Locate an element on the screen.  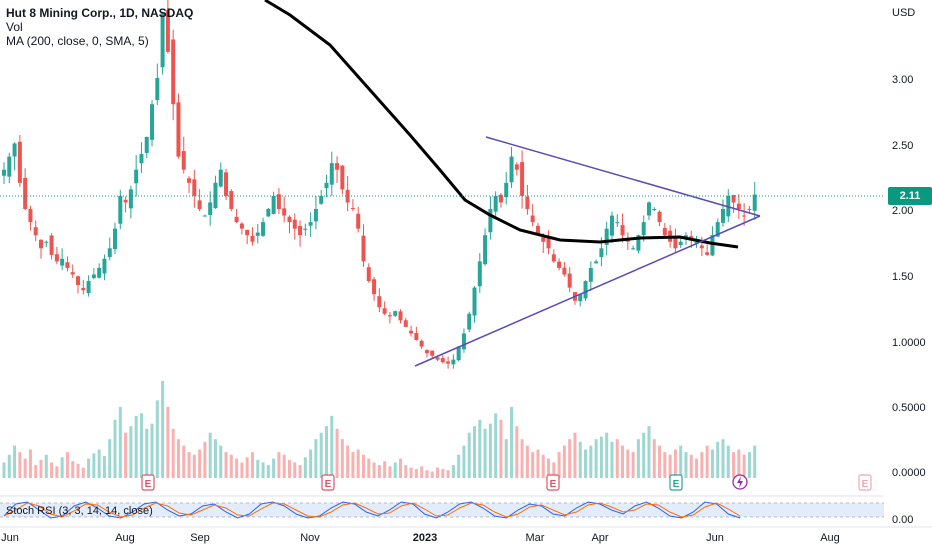
current-price-tag: 2.11 is located at coordinates (910, 196).